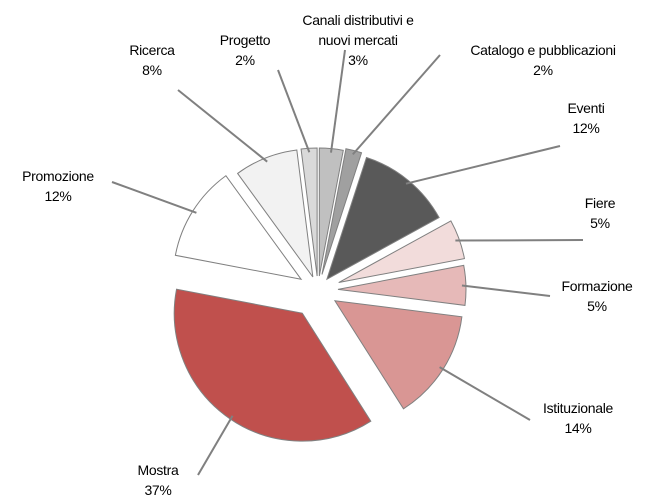  Describe the element at coordinates (596, 296) in the screenshot. I see `slice-label: Formazione 5%` at that location.